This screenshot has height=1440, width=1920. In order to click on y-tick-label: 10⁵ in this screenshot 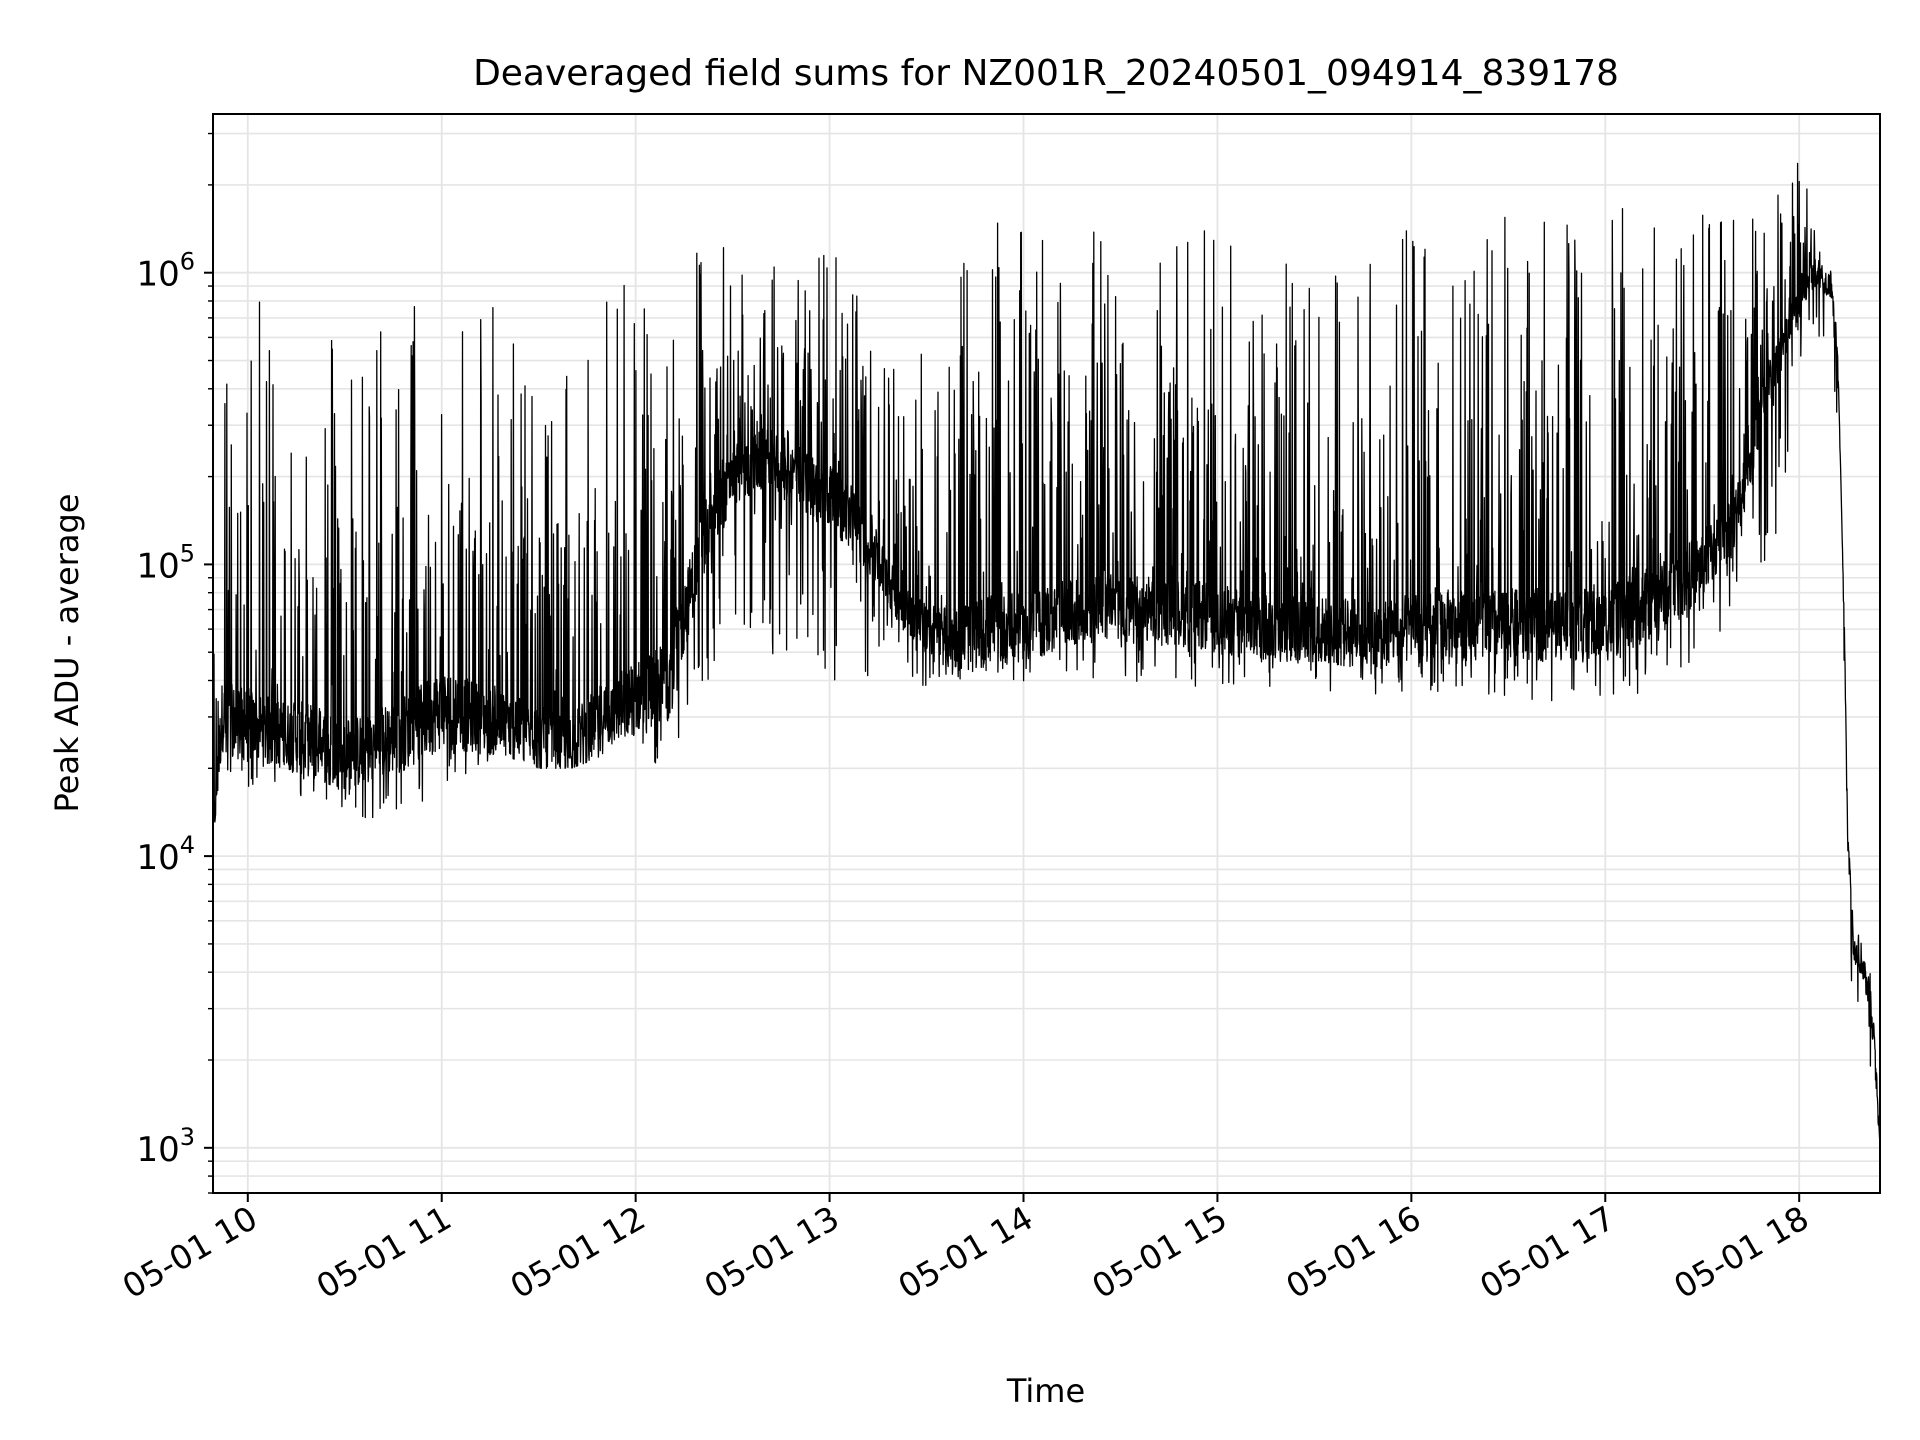, I will do `click(165, 562)`.